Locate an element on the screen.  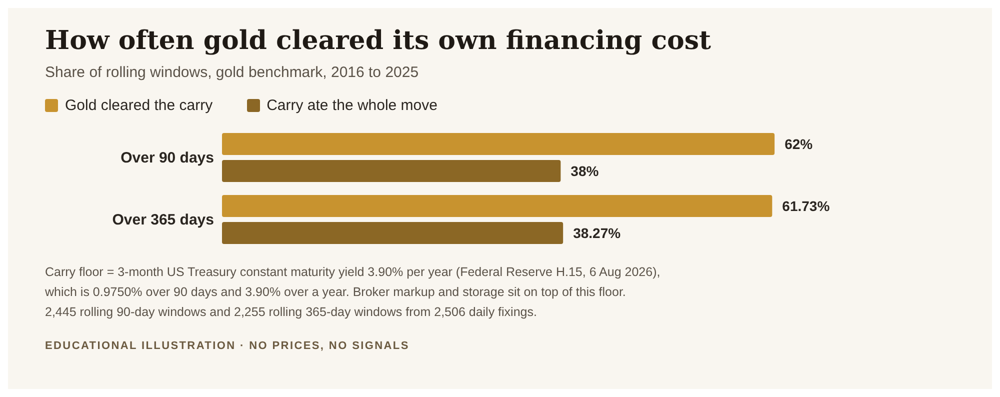
legend-label: Gold cleared the carry is located at coordinates (139, 105).